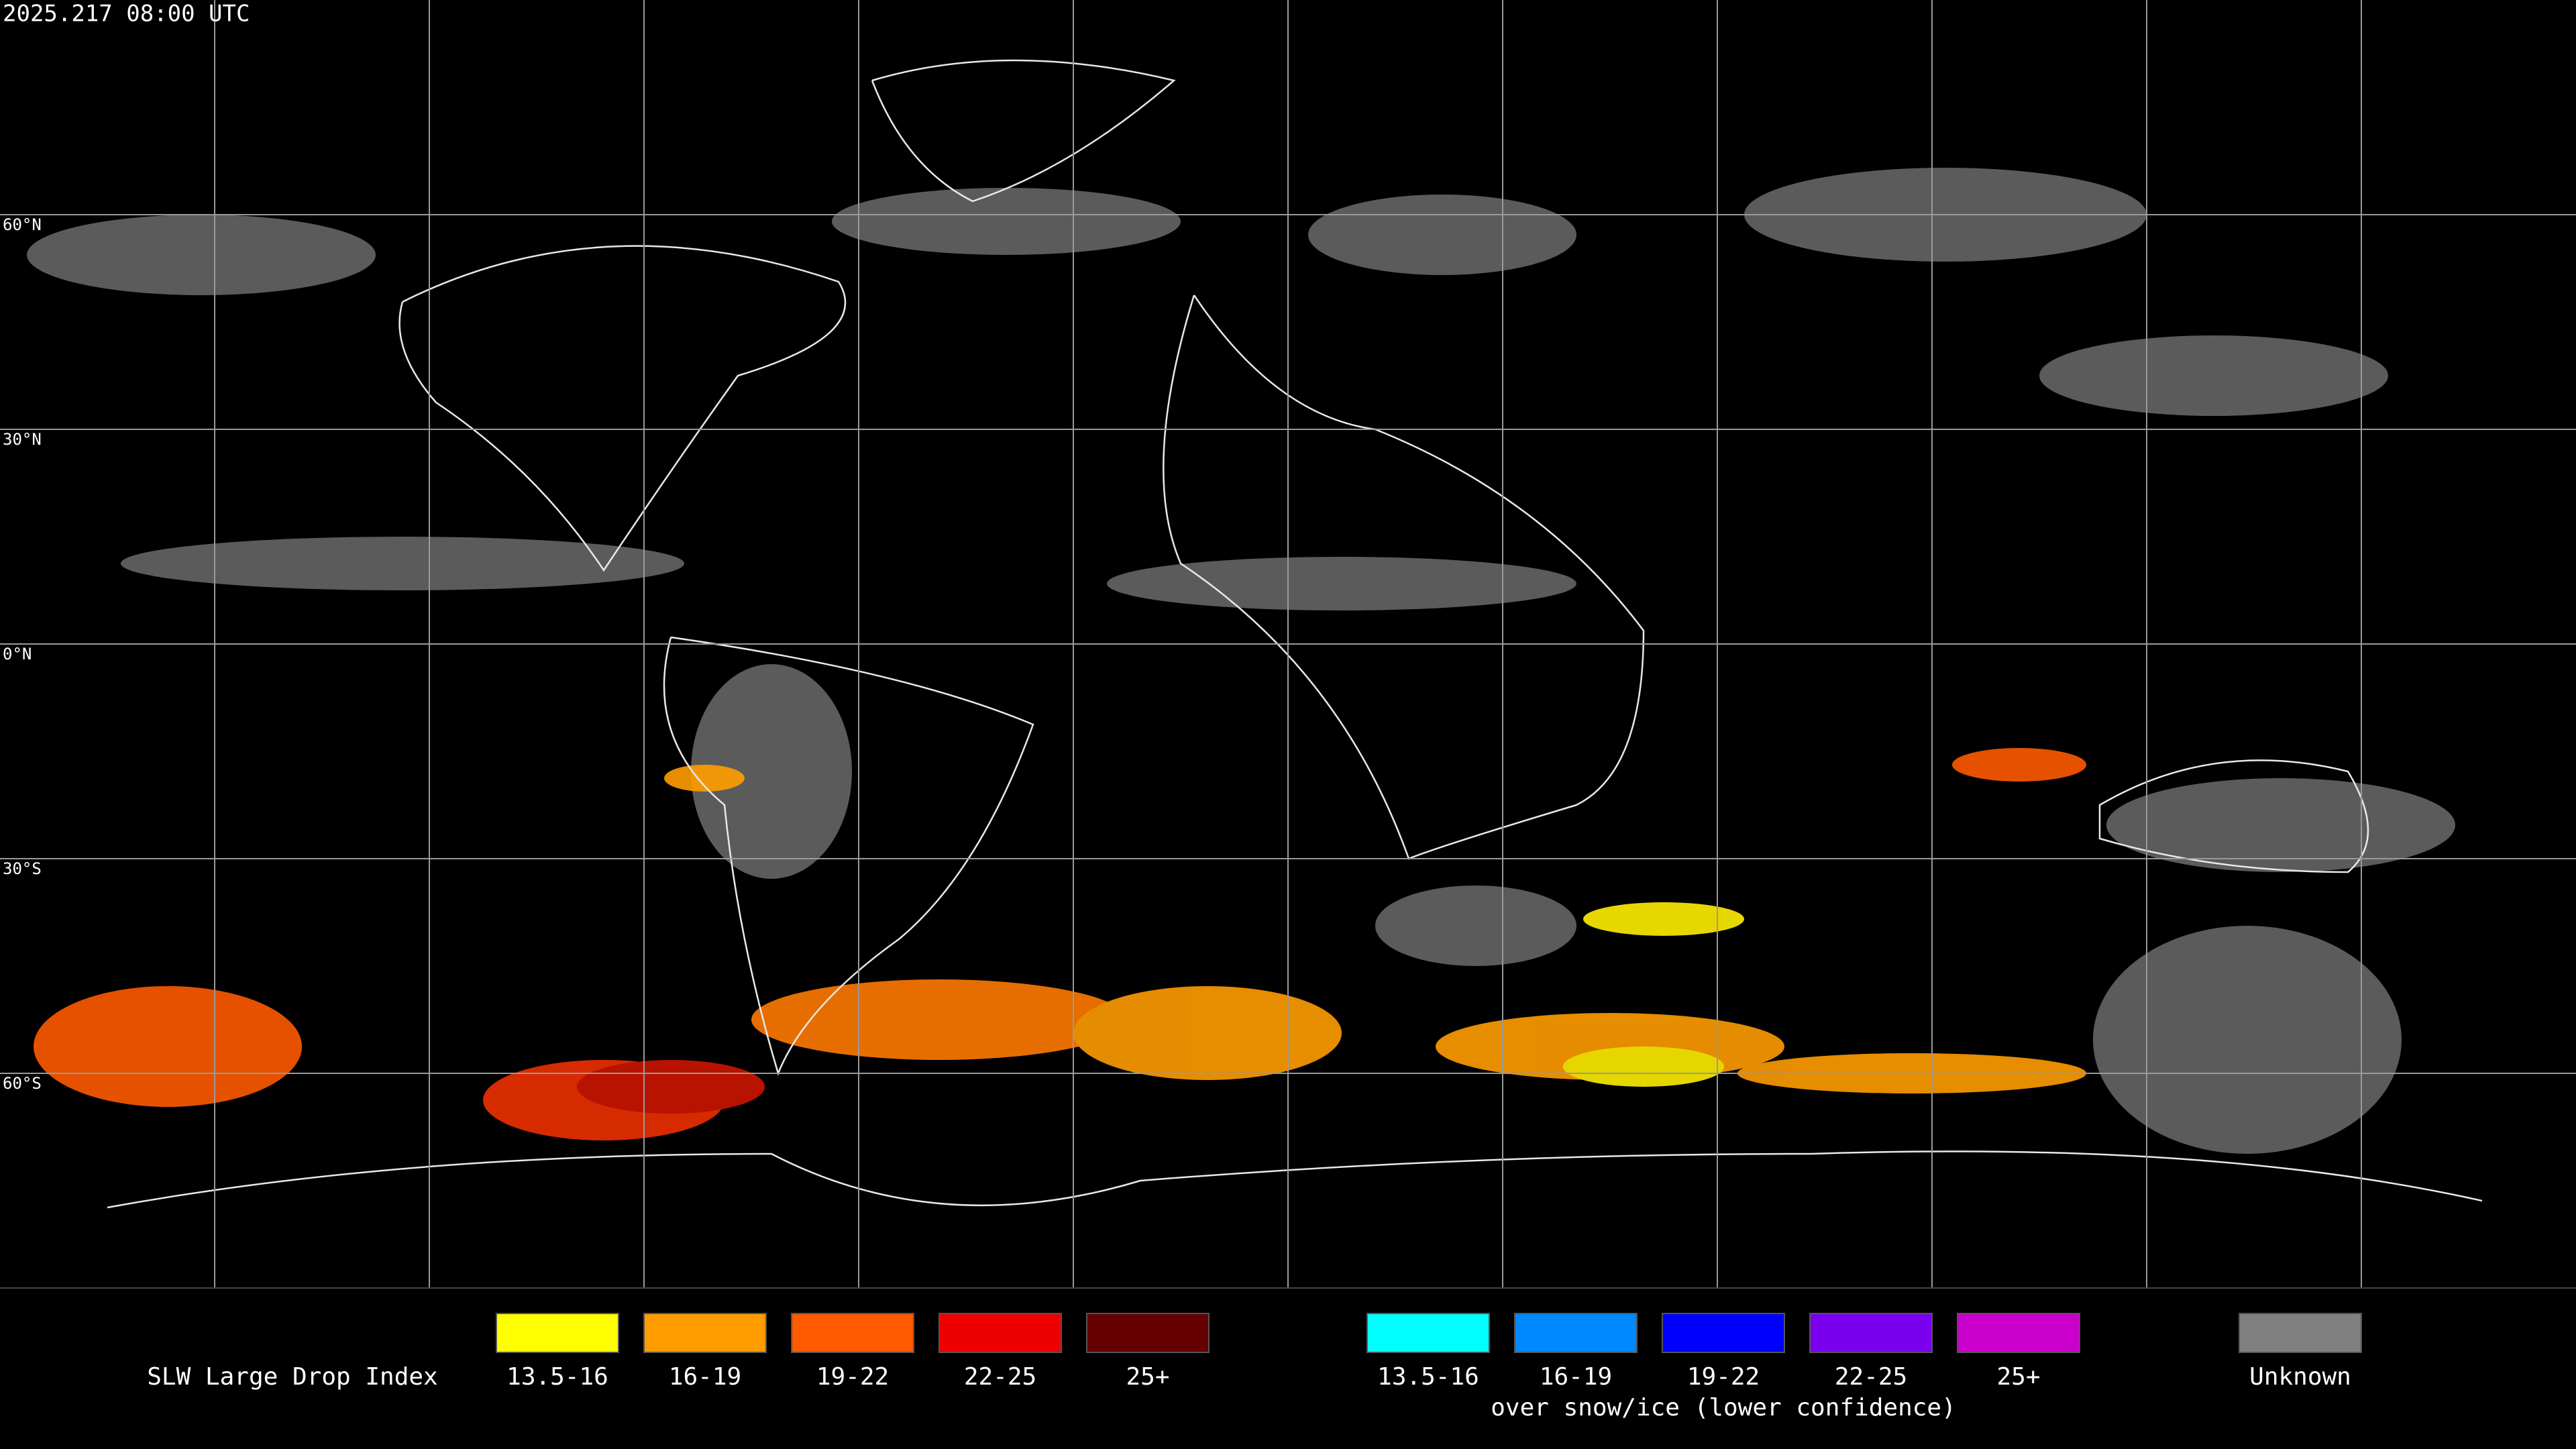 This screenshot has height=1449, width=2576. What do you see at coordinates (126, 14) in the screenshot?
I see `timestamp: 2025.217 08:00 UTC` at bounding box center [126, 14].